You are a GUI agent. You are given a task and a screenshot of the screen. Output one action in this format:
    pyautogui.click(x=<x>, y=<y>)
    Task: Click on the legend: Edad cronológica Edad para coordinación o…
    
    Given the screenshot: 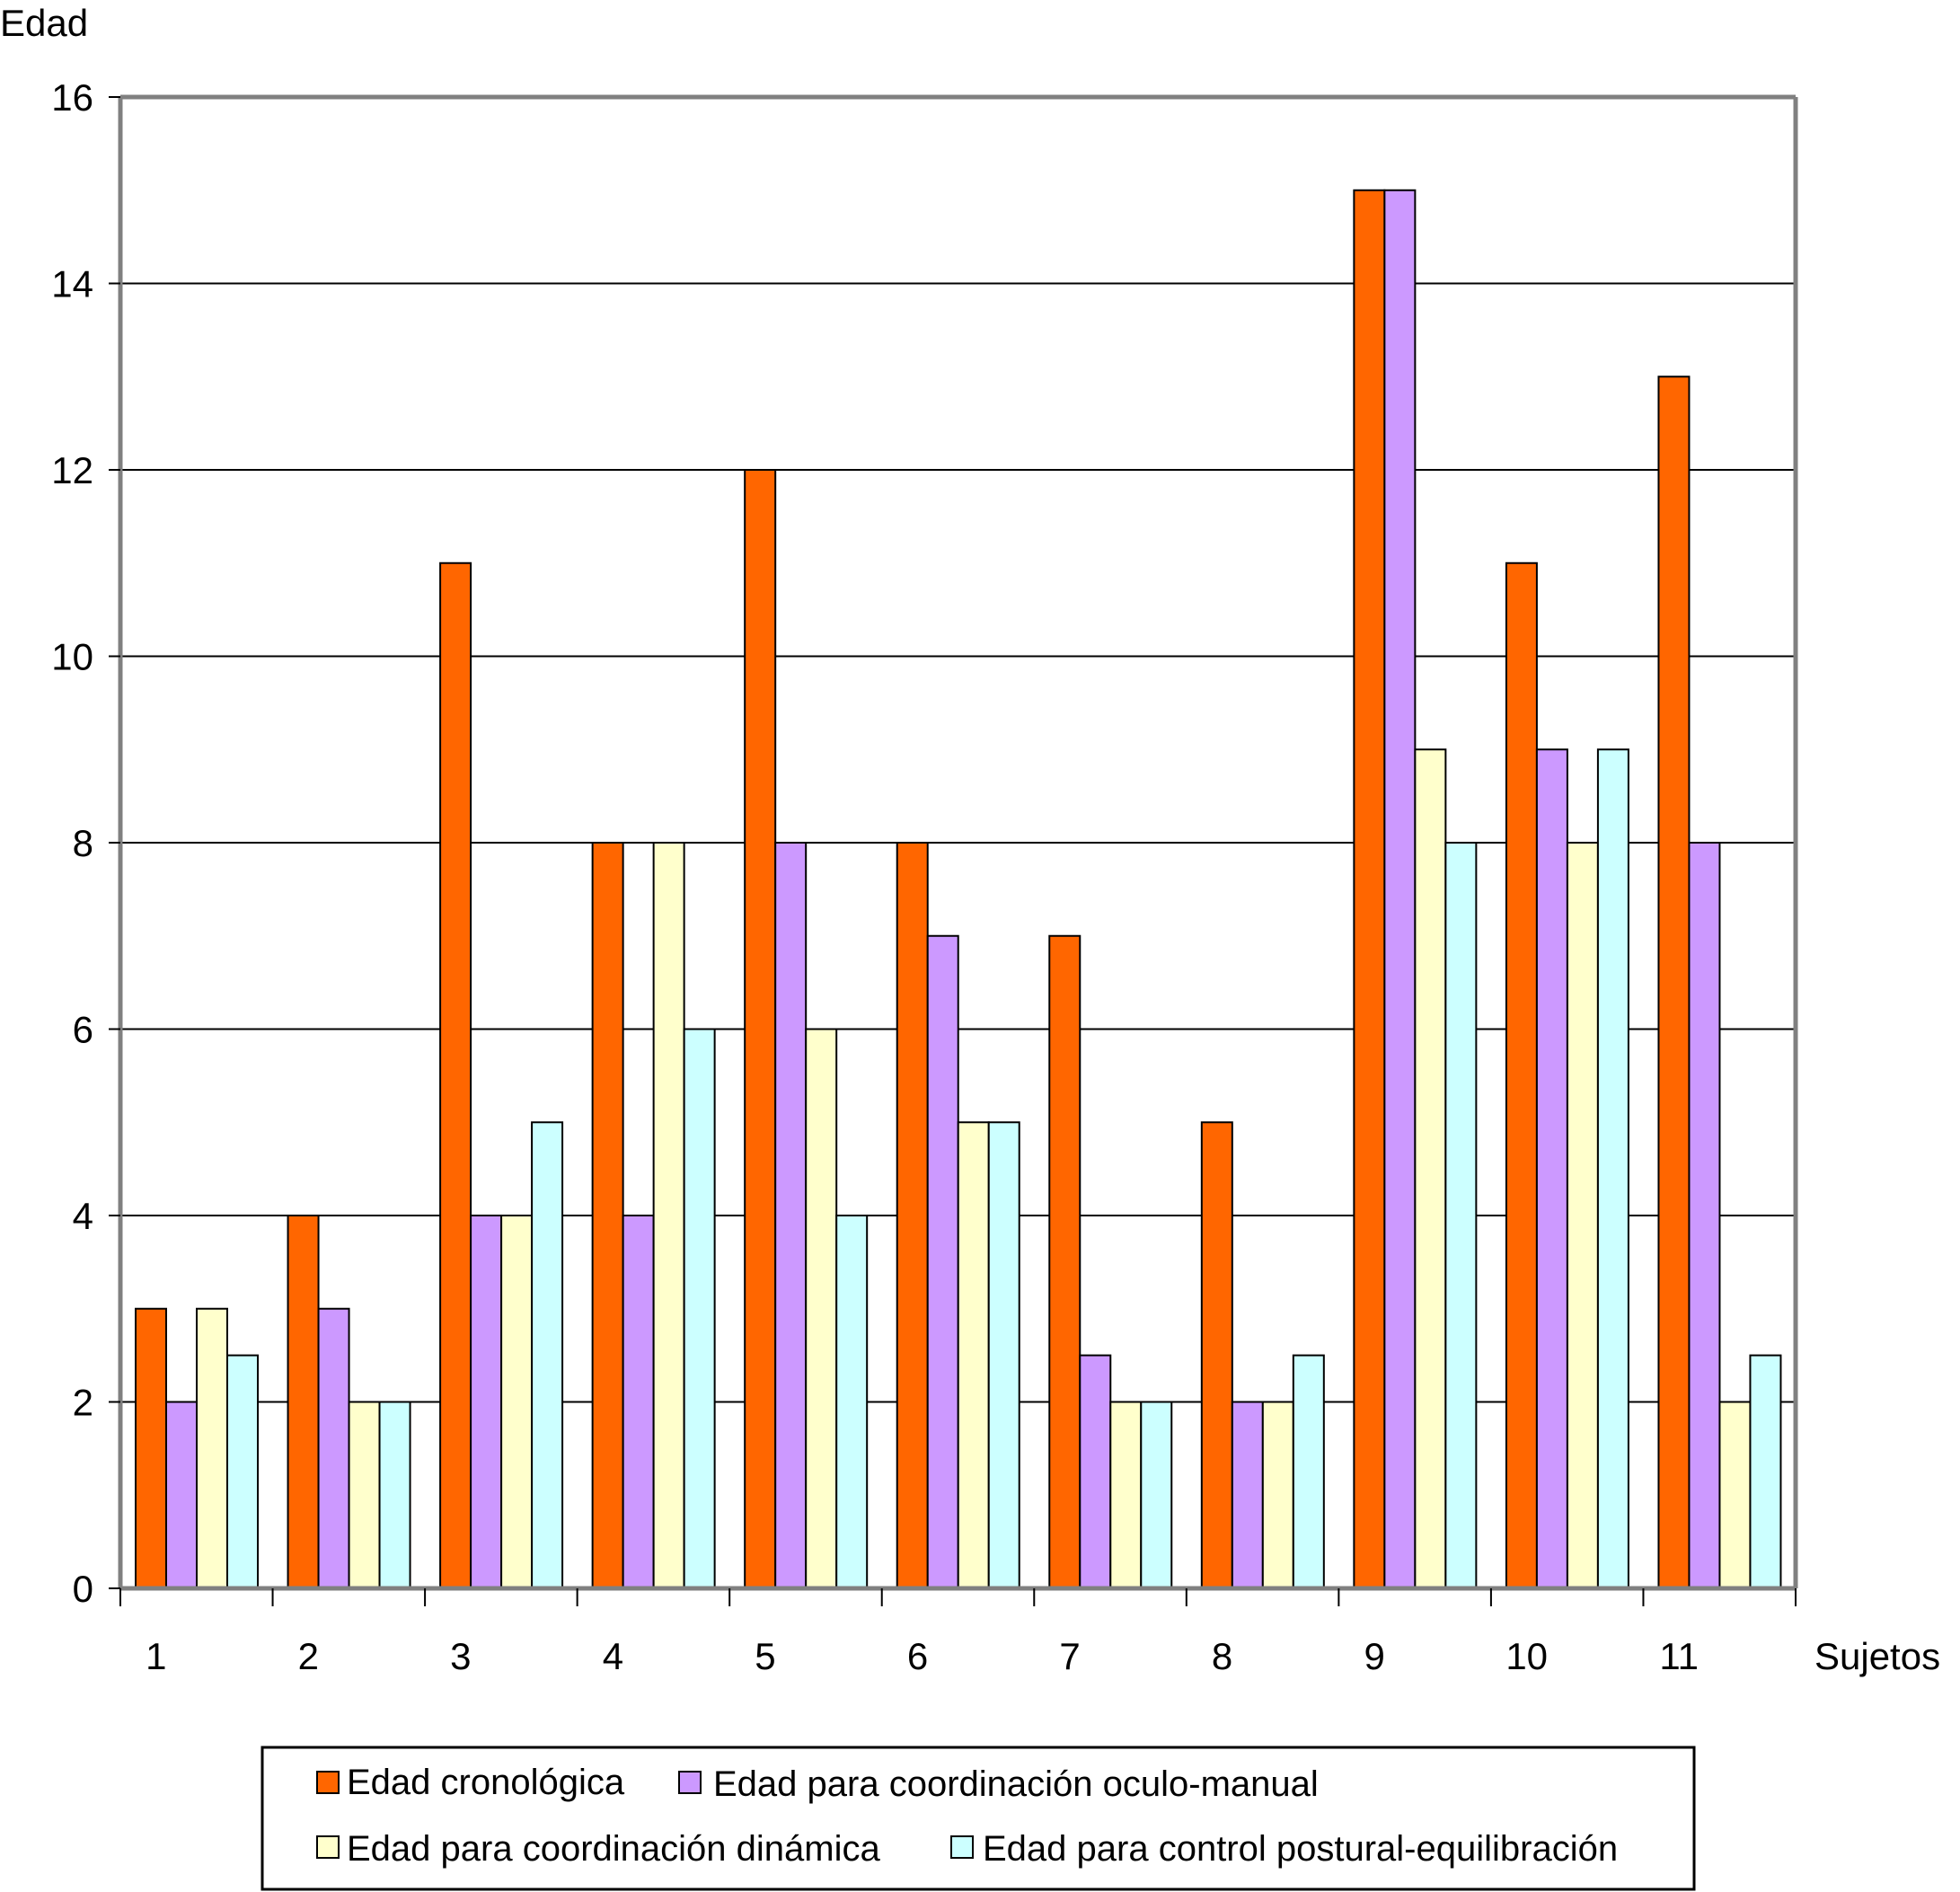 What is the action you would take?
    pyautogui.click(x=978, y=1819)
    